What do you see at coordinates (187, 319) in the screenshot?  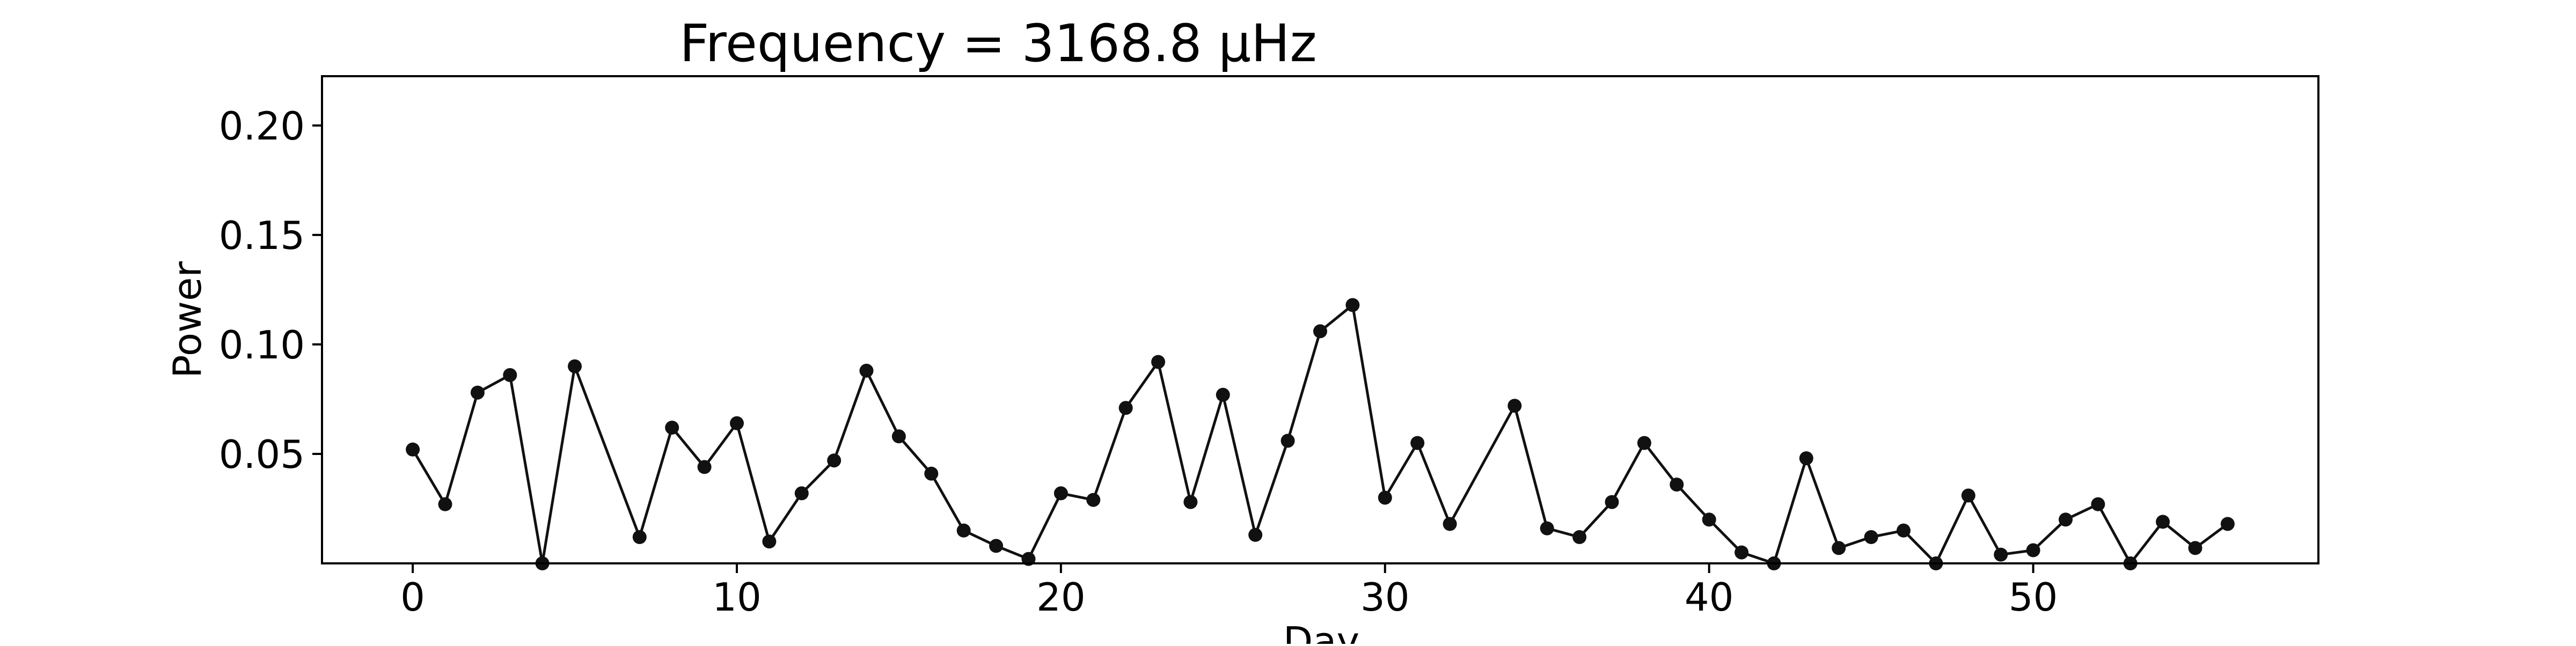 I see `y-axis-label: Power` at bounding box center [187, 319].